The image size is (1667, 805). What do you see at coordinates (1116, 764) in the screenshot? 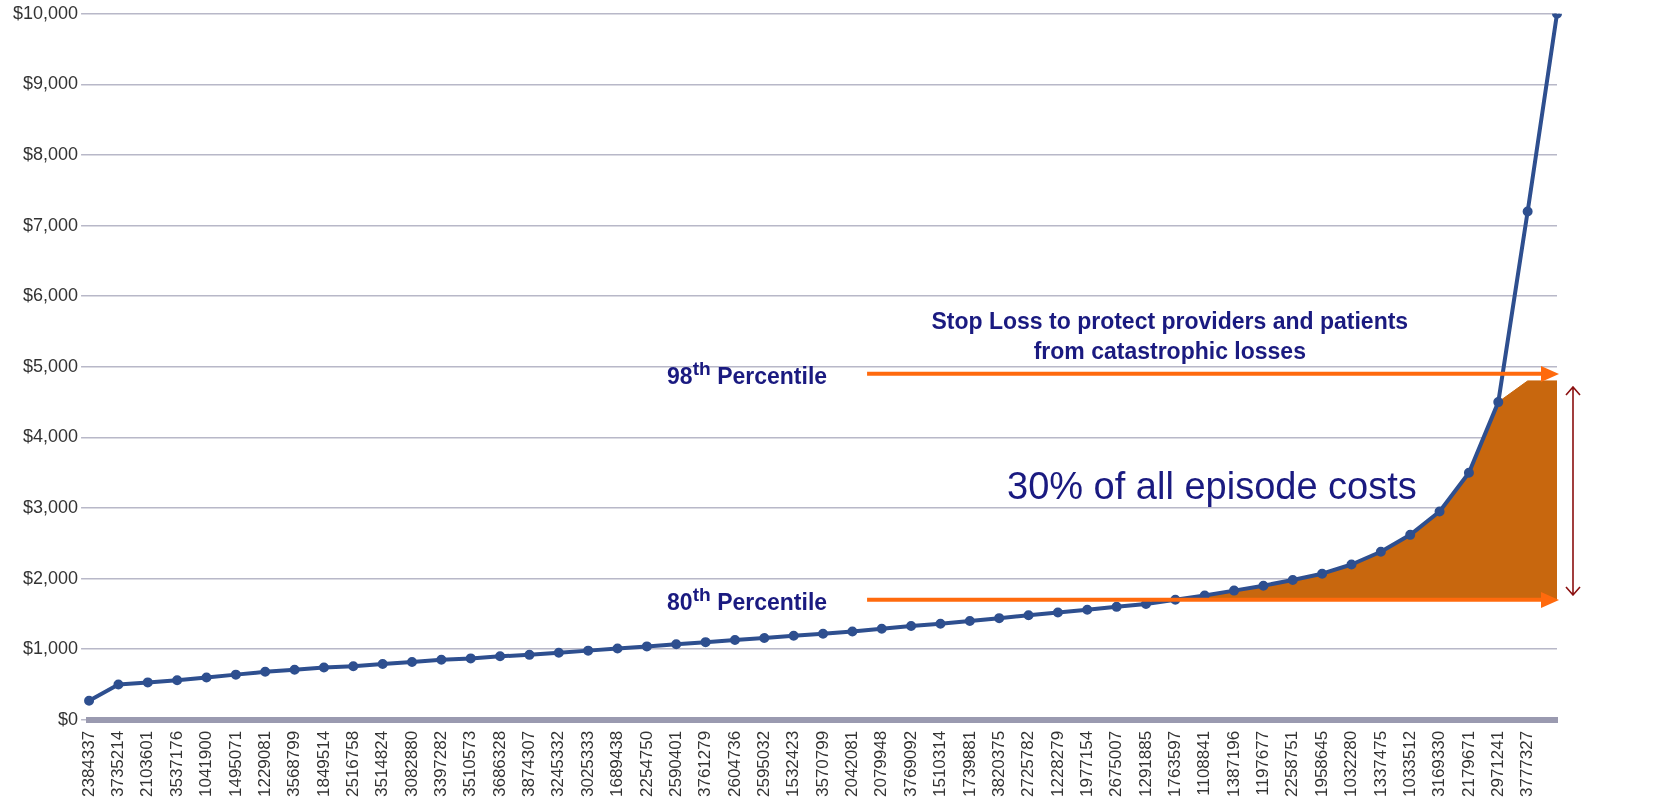
I see `x-tick-label: 2675007` at bounding box center [1116, 764].